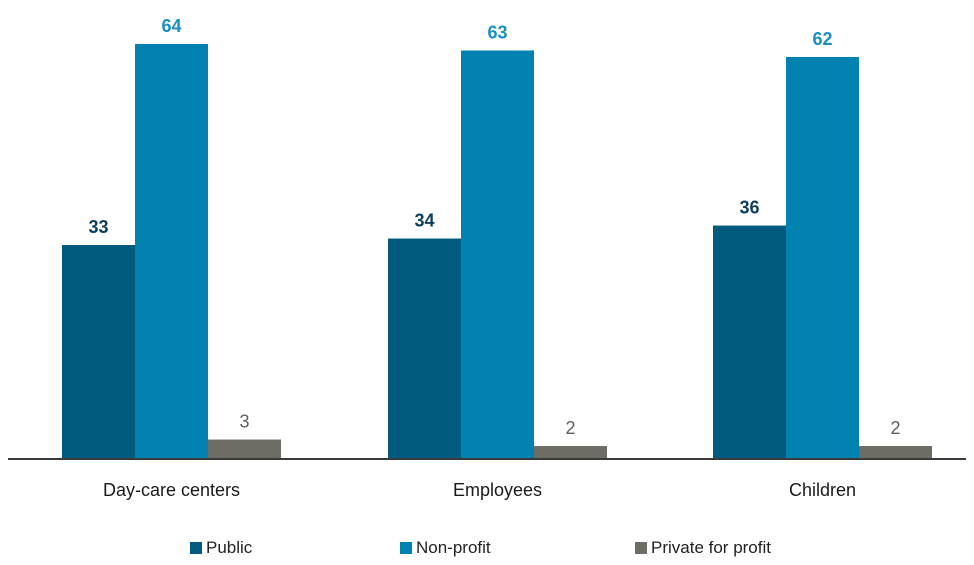  I want to click on legend-item-private-for-profit: Private for profit, so click(703, 548).